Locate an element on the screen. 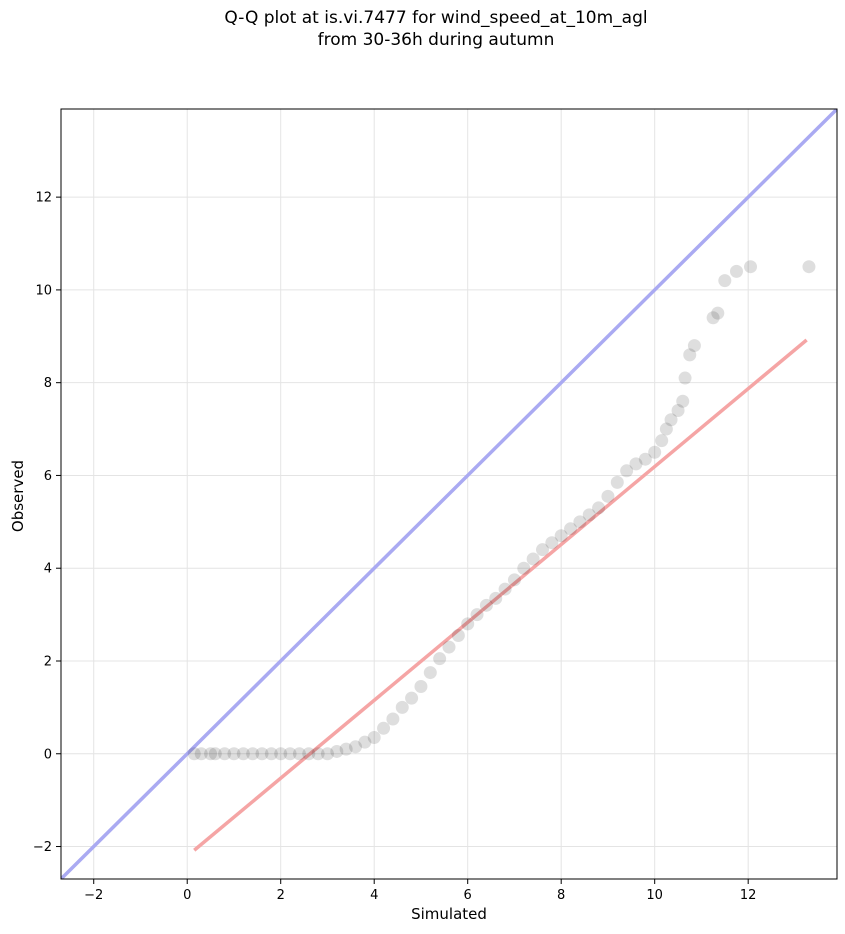 The image size is (845, 934). y-tick-label-0: −2 is located at coordinates (42, 847).